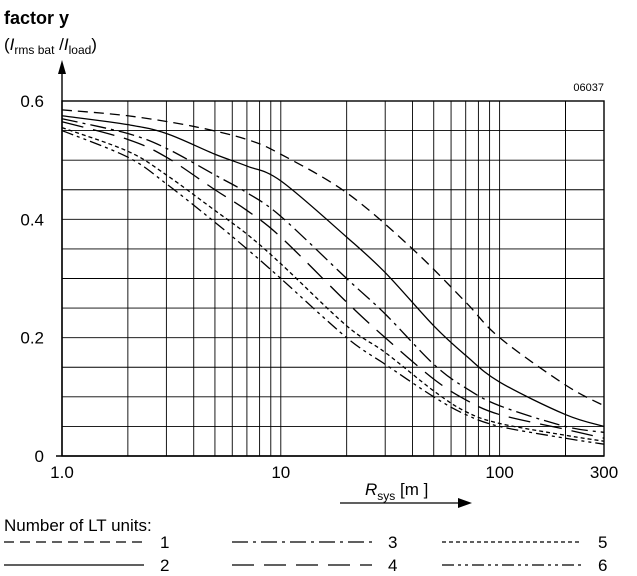 Image resolution: width=637 pixels, height=576 pixels. I want to click on y-tick-label: 0.4, so click(32, 219).